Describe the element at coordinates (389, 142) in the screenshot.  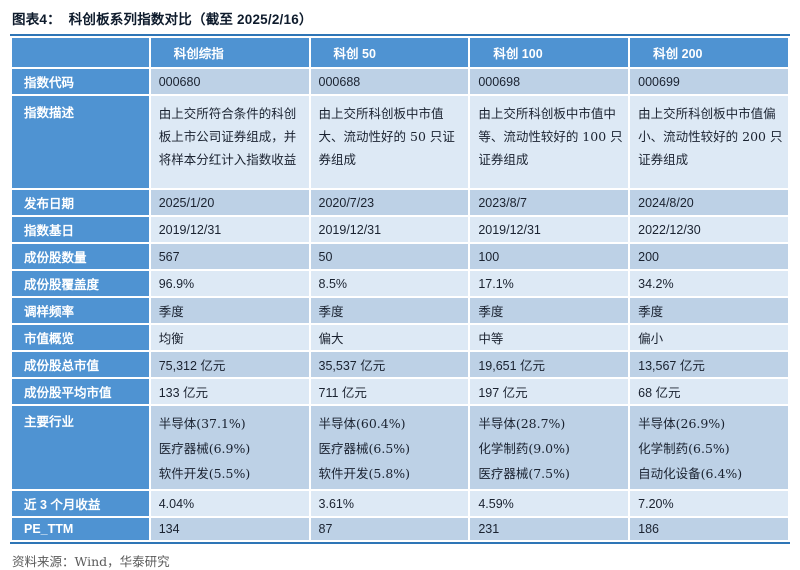
I see `data-cell: 由上交所科创板中市值大、流动性好的 50 只证券组成` at that location.